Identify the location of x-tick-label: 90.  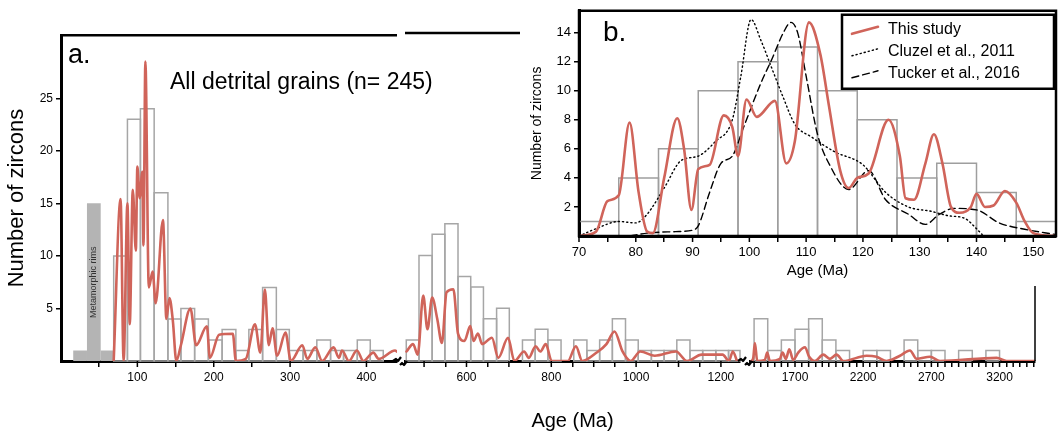
(692, 252).